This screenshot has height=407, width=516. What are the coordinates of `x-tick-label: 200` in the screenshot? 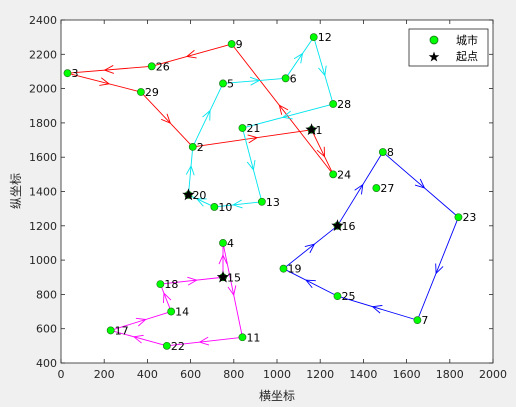 It's located at (104, 374).